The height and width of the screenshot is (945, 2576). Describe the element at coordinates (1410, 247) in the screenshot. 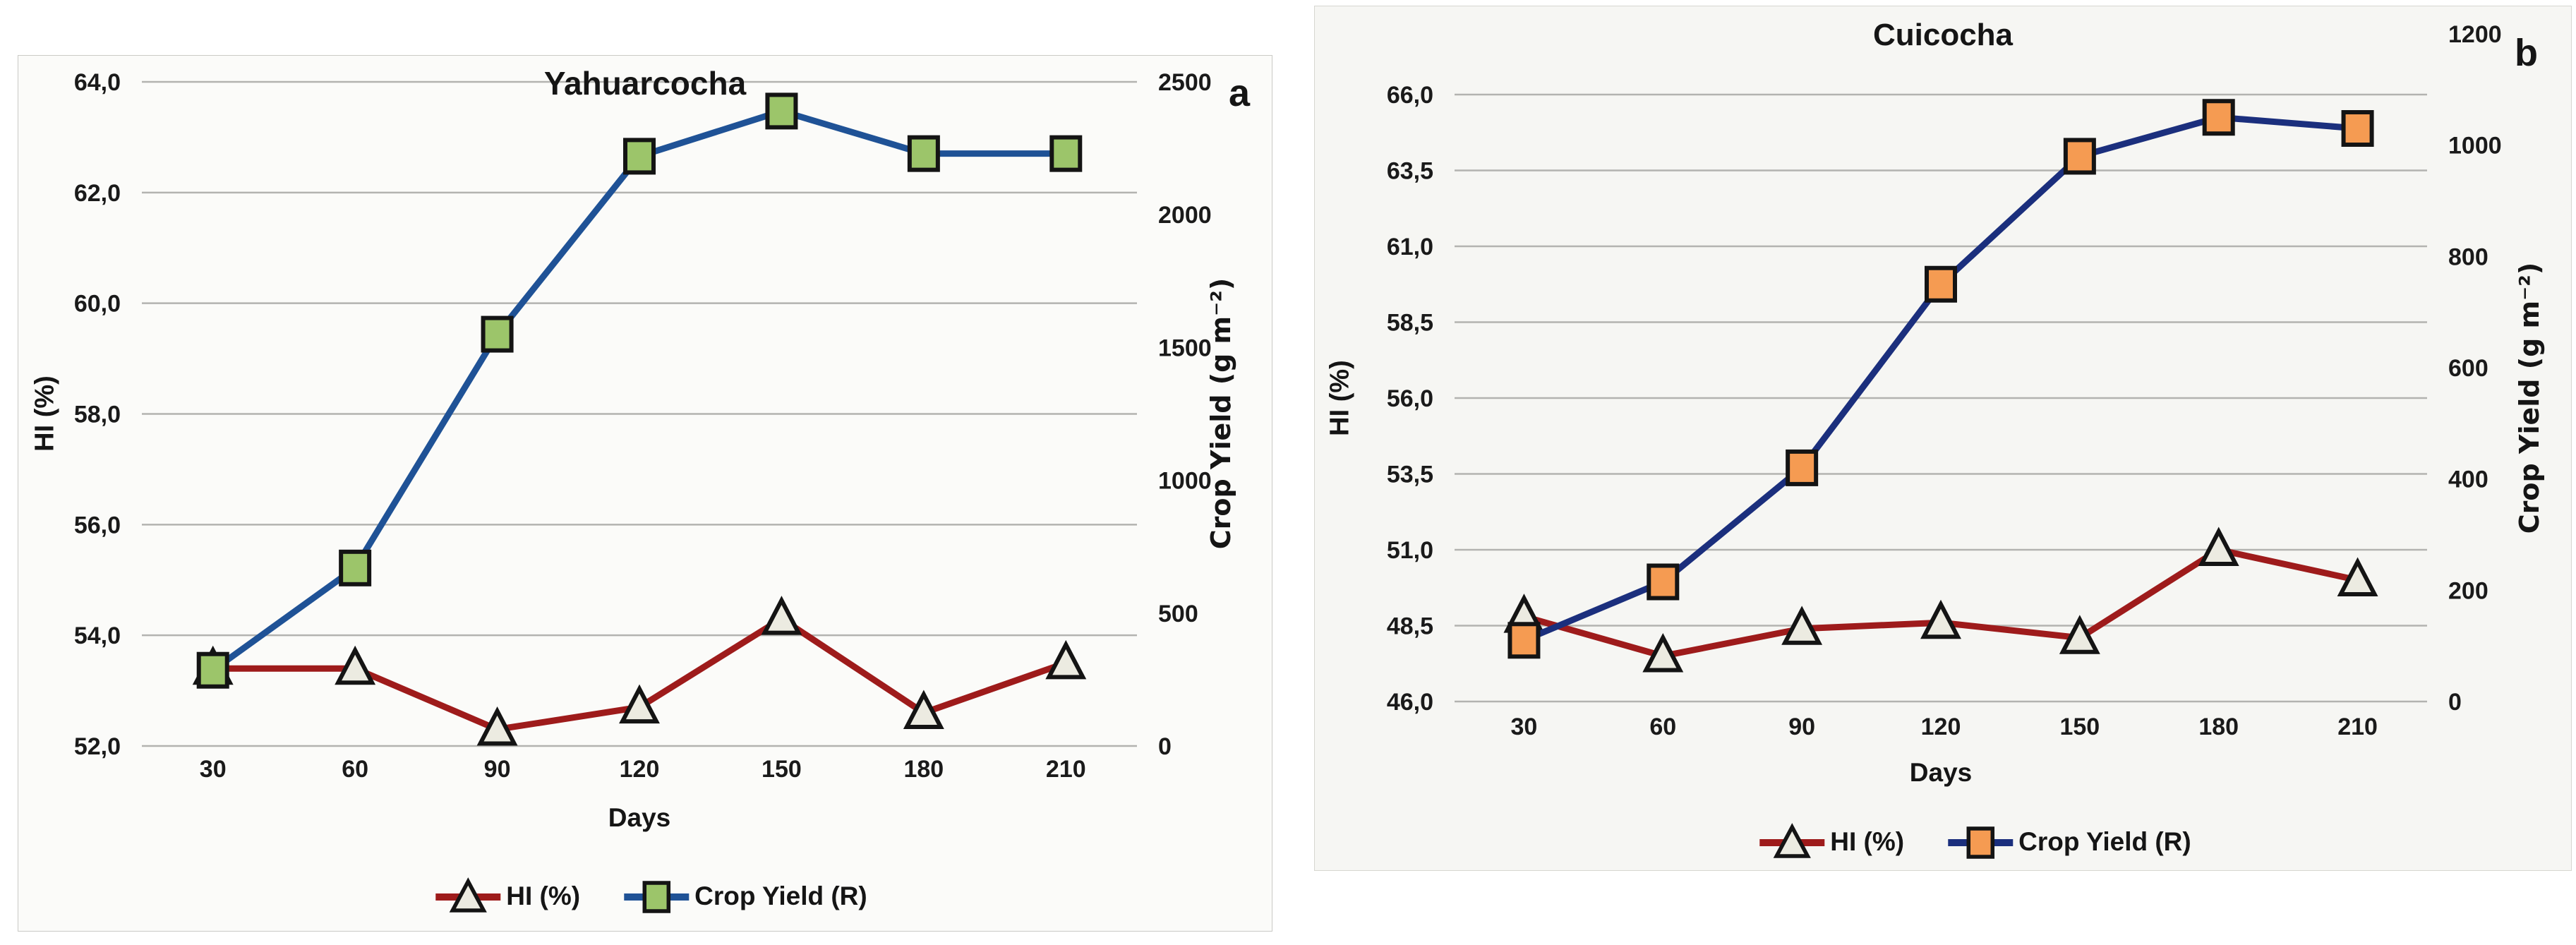

I see `left-axis-tick-label: 61,0` at that location.